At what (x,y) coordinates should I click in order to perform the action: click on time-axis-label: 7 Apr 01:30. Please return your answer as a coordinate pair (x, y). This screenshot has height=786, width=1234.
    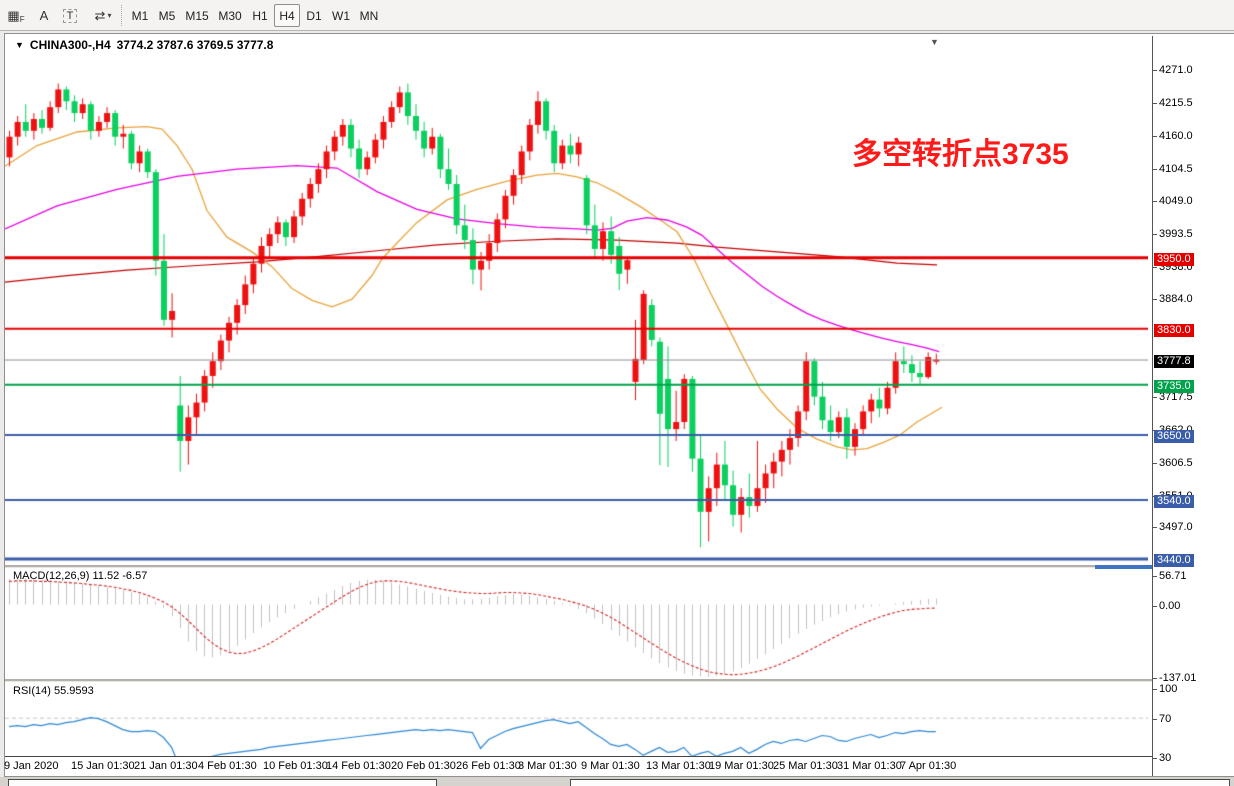
    Looking at the image, I should click on (928, 766).